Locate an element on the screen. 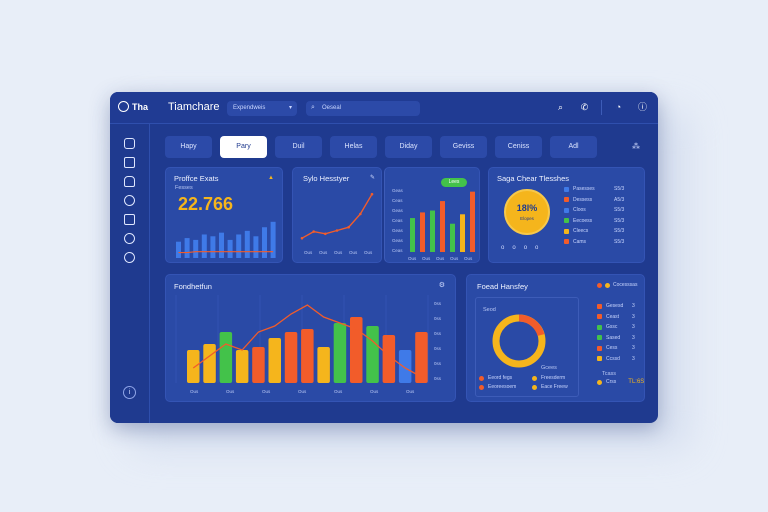 This screenshot has height=512, width=768. card-title: Foead Hansfey is located at coordinates (502, 286).